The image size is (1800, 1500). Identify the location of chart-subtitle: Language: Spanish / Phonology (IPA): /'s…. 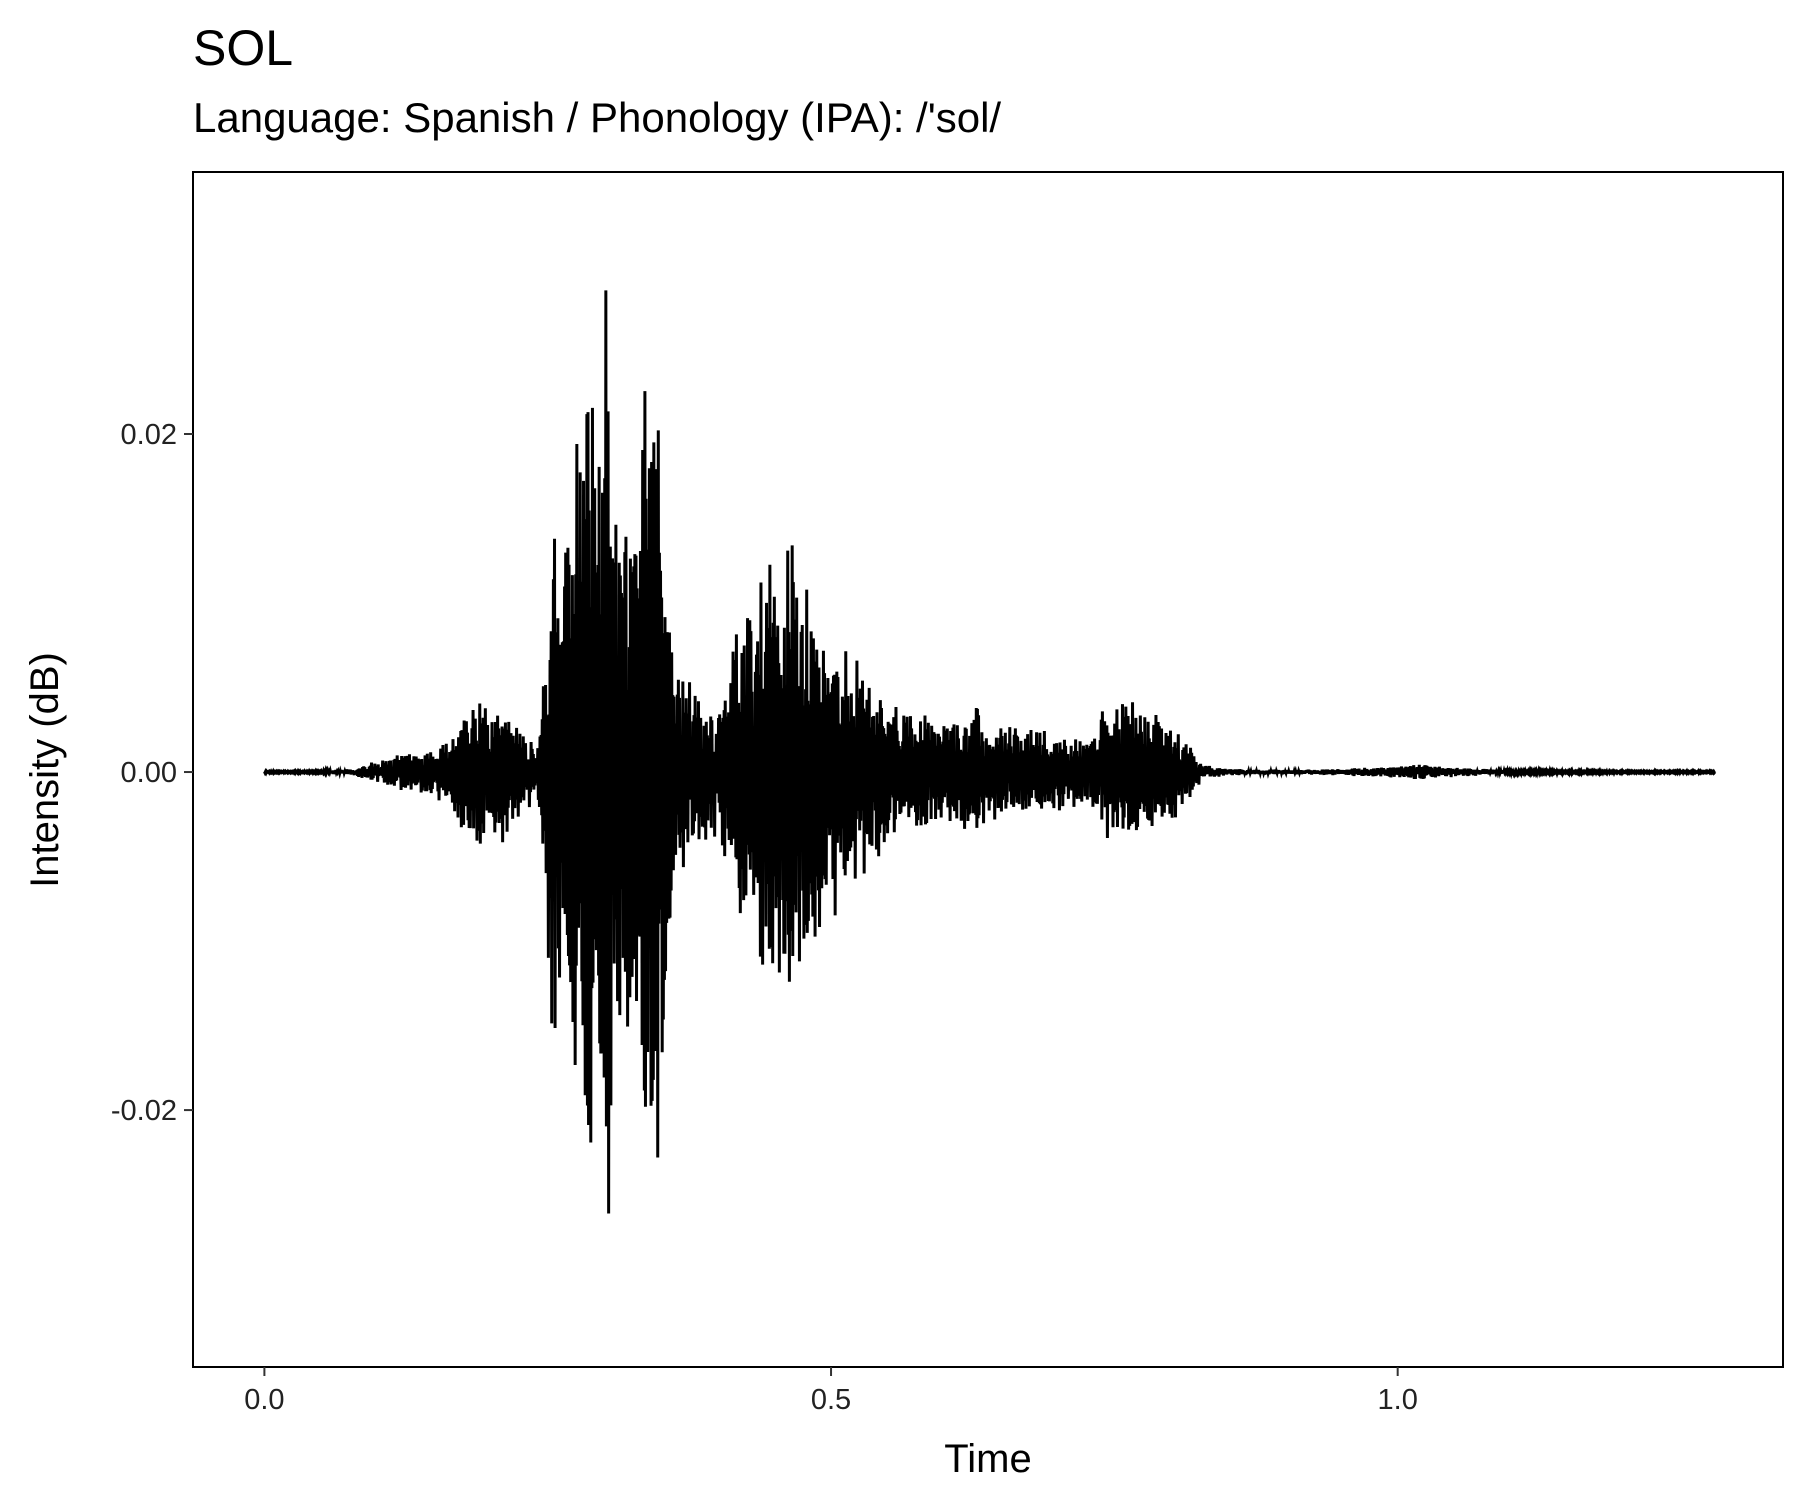
(597, 117).